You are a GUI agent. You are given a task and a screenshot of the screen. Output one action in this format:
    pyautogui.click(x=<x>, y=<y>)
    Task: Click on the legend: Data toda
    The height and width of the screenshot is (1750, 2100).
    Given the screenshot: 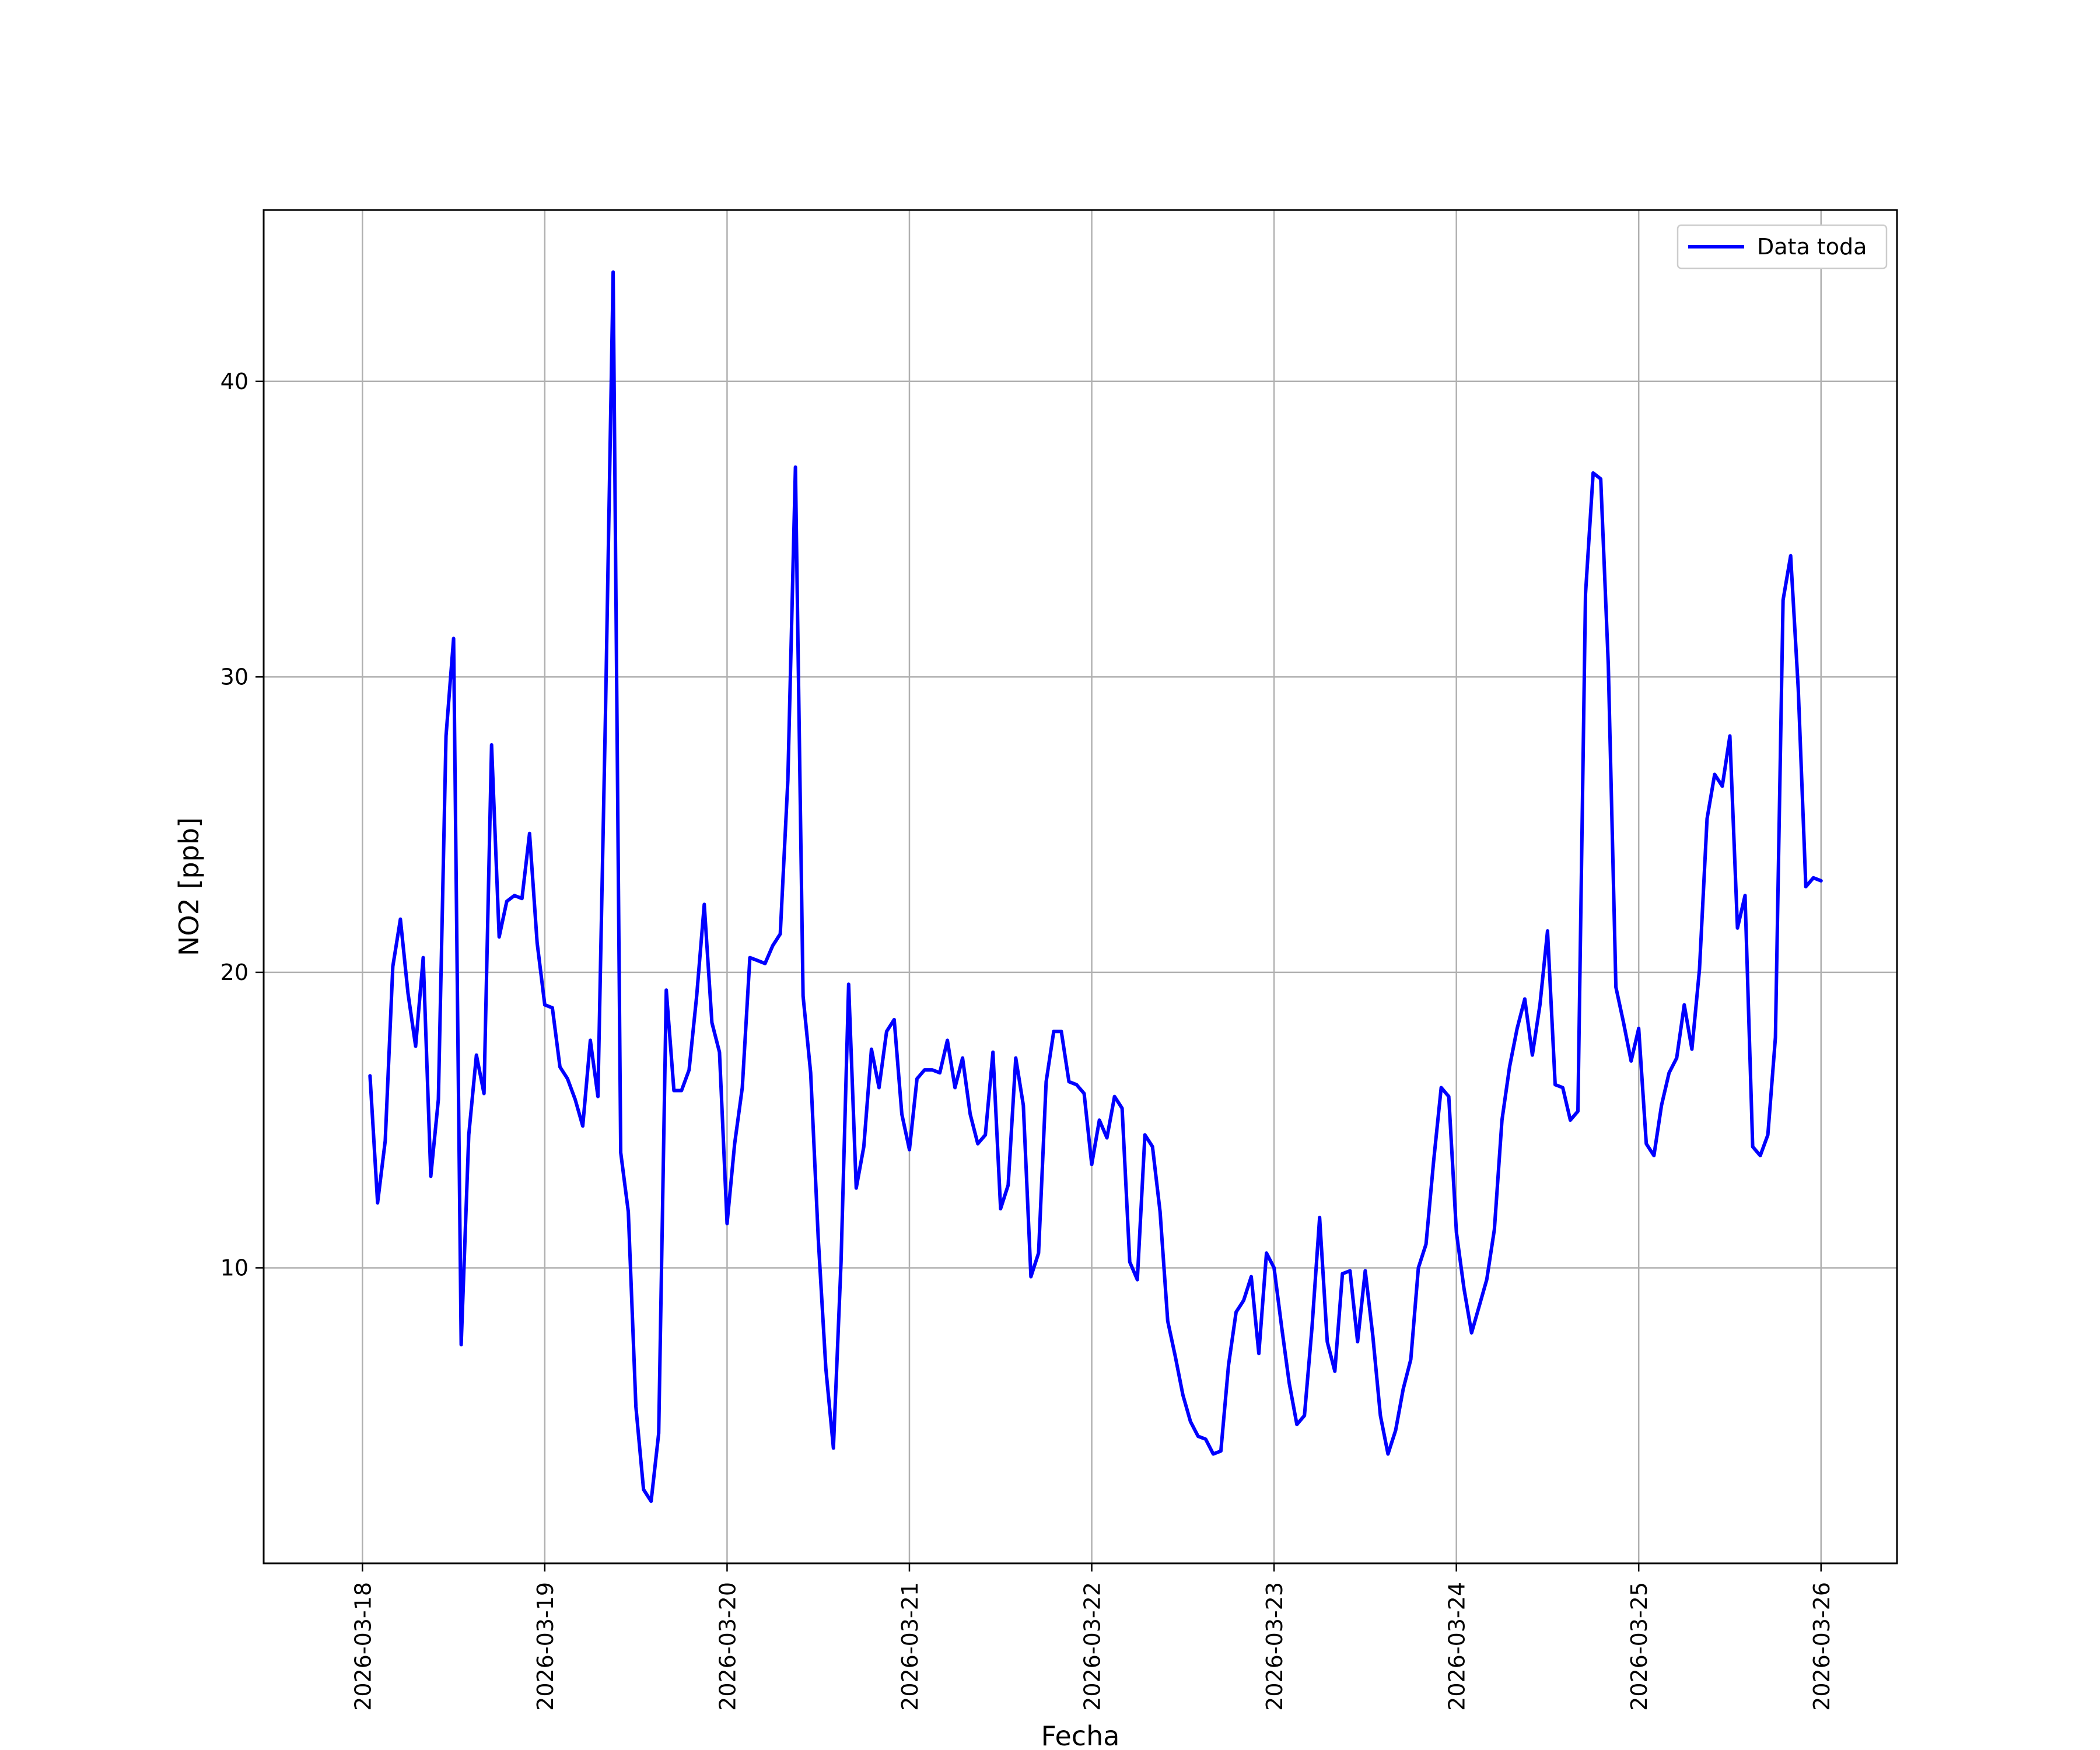 What is the action you would take?
    pyautogui.click(x=1782, y=247)
    